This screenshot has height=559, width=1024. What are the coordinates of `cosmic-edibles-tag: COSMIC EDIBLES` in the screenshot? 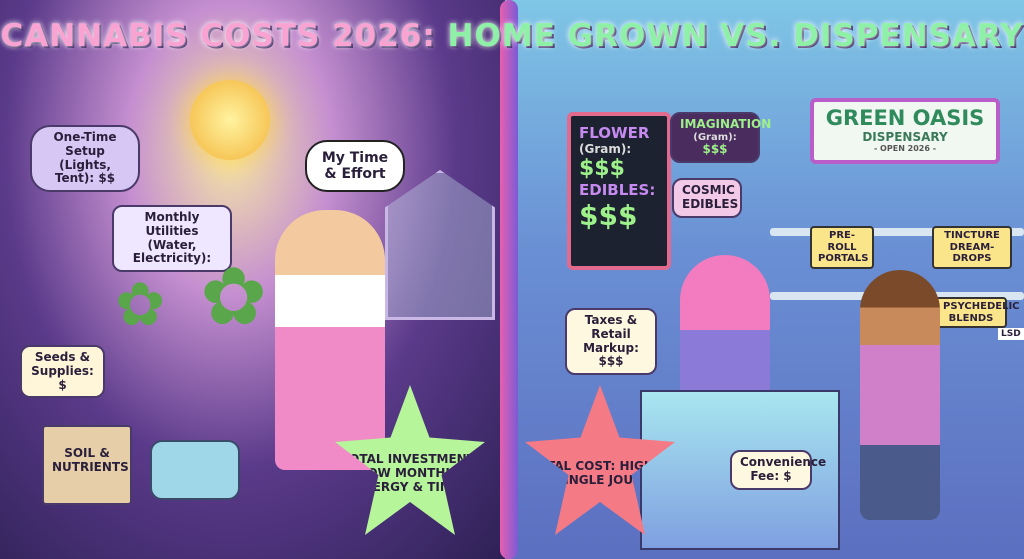 It's located at (707, 198).